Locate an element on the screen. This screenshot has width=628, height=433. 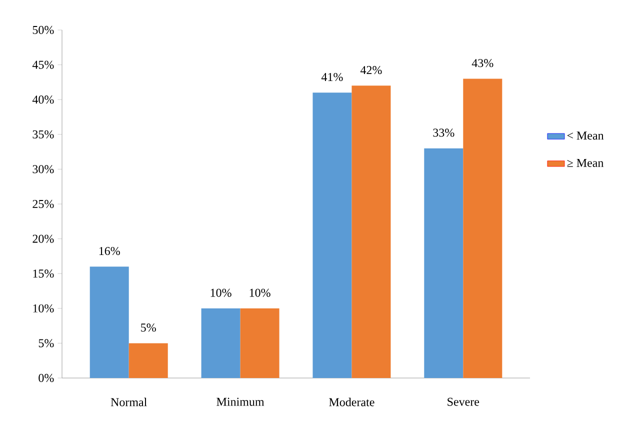
y-tick-label: 45% is located at coordinates (43, 64).